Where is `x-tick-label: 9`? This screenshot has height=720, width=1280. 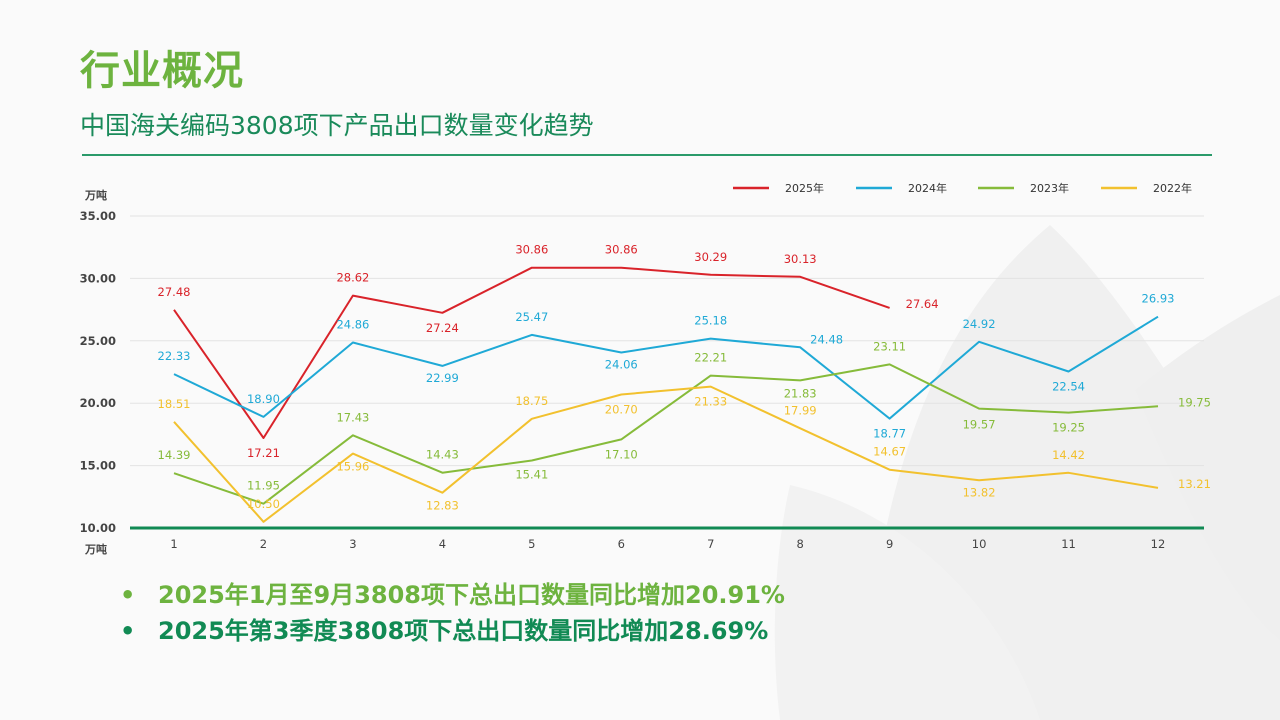 x-tick-label: 9 is located at coordinates (889, 544).